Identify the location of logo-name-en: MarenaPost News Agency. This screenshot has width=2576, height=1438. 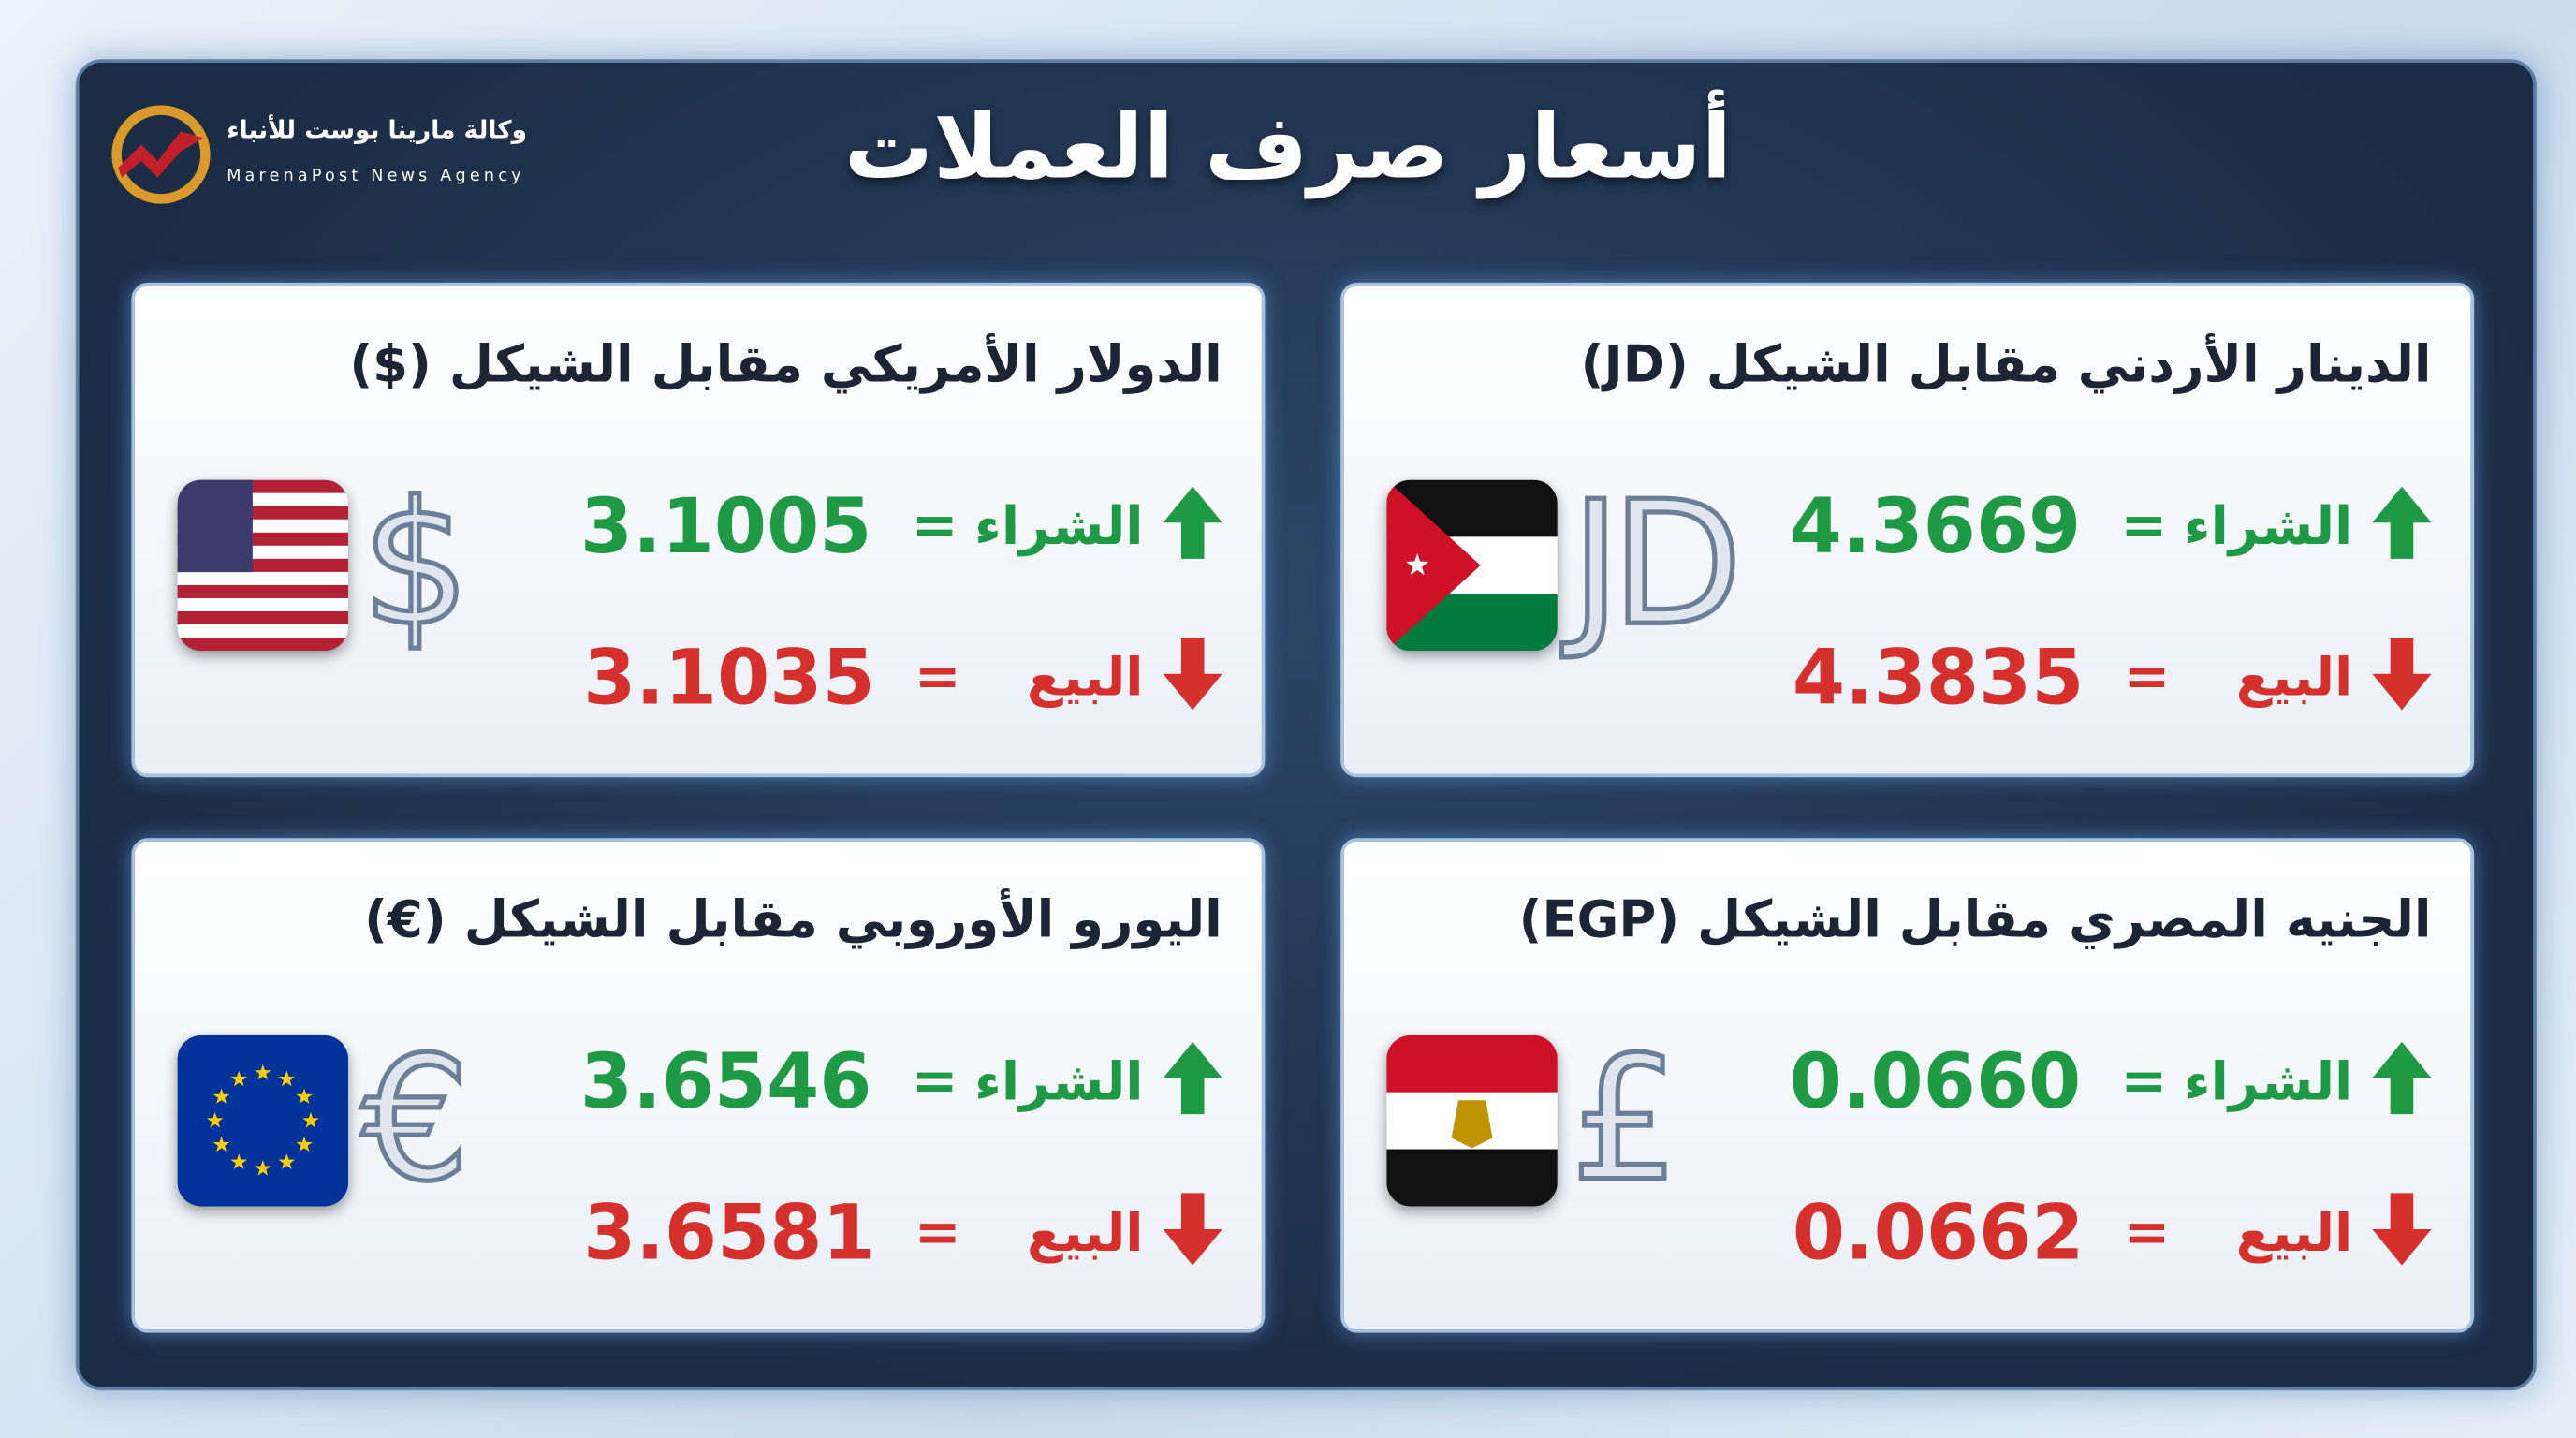
(376, 177).